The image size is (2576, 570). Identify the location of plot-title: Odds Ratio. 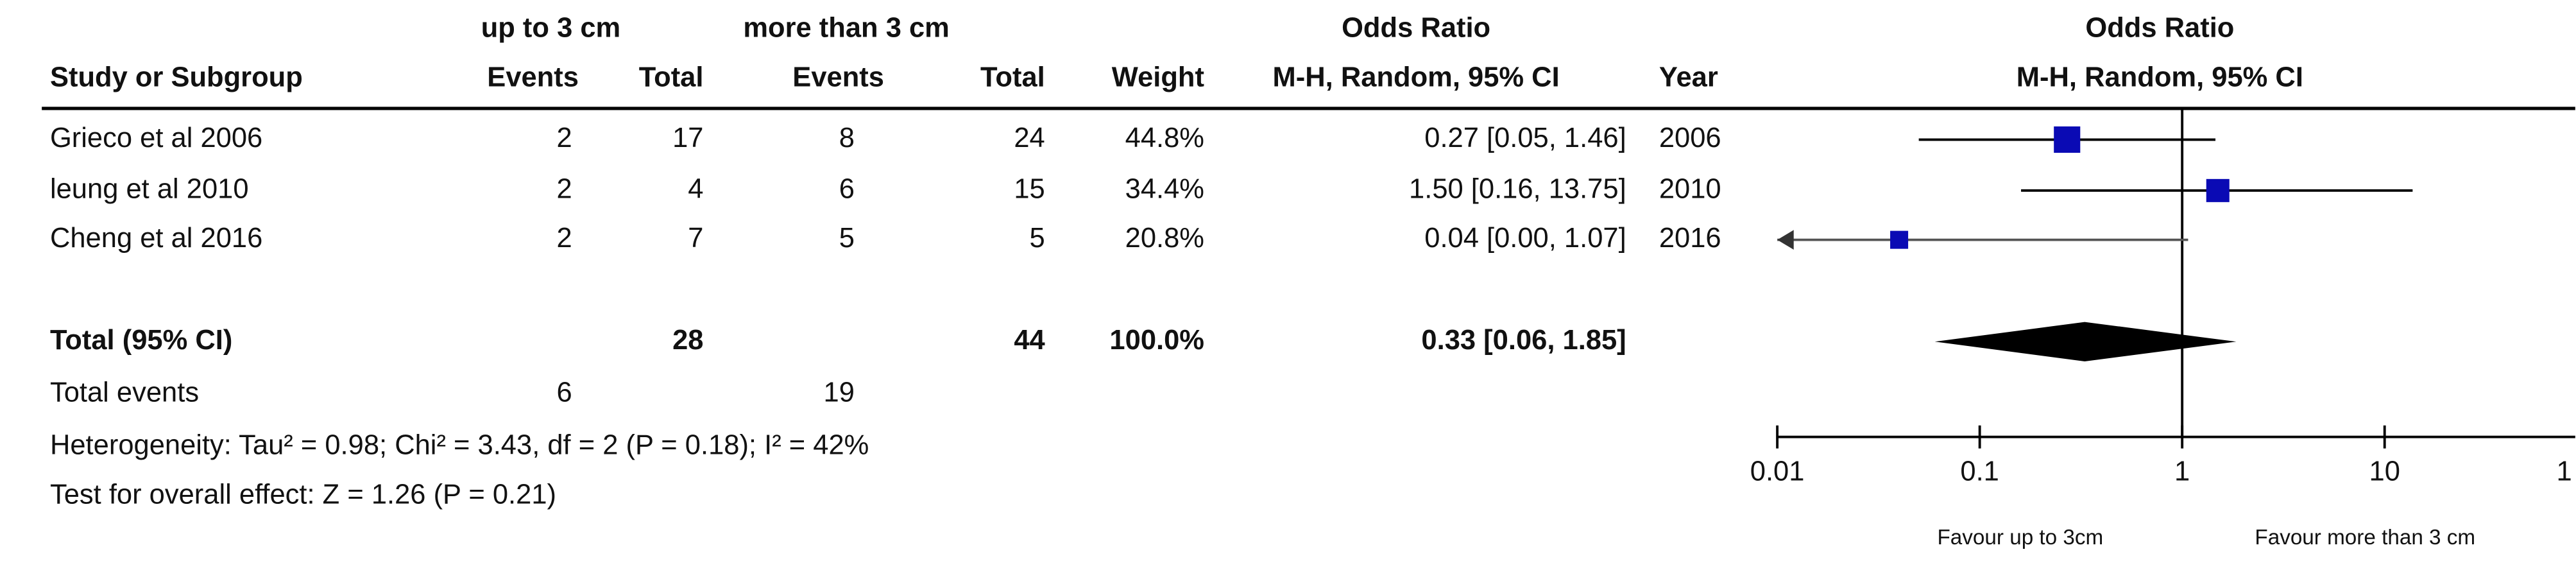
(2159, 28).